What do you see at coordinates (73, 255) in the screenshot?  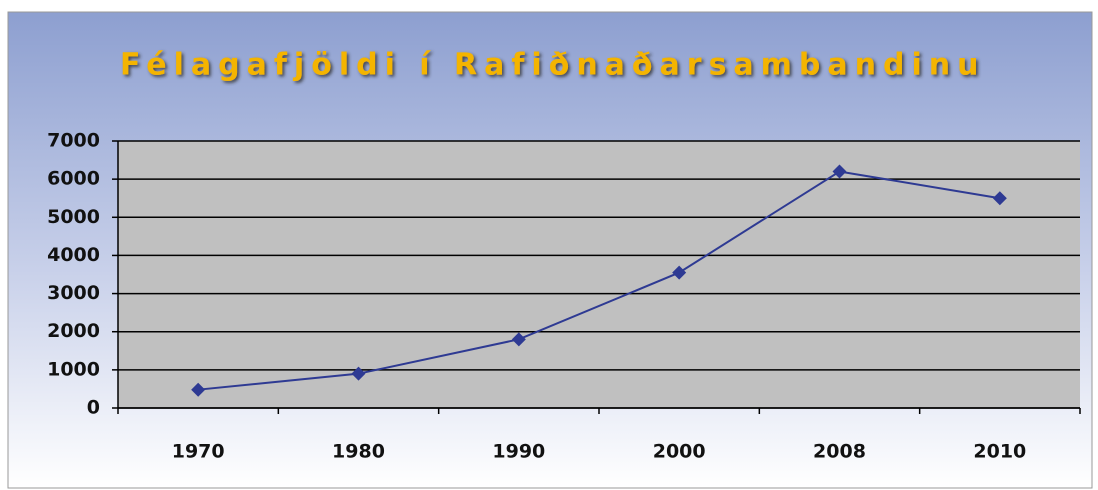 I see `y-tick-label: 4000` at bounding box center [73, 255].